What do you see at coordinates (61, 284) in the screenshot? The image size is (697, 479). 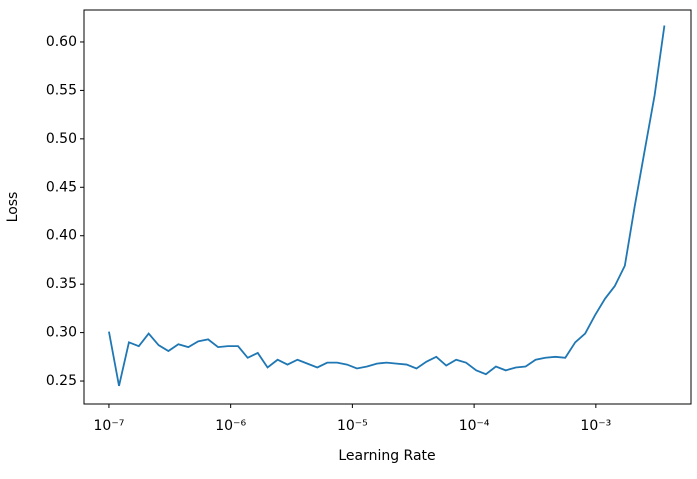 I see `y-tick-label: 0.35` at bounding box center [61, 284].